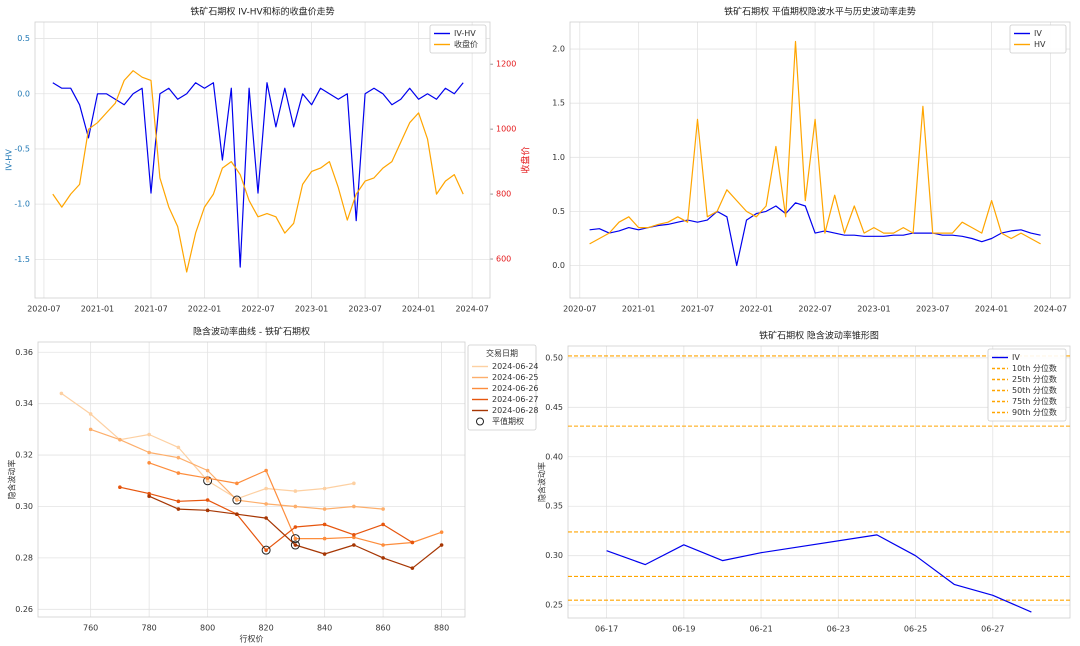 This screenshot has width=1080, height=646. What do you see at coordinates (1034, 368) in the screenshot?
I see `legend-label: 10th 分位数` at bounding box center [1034, 368].